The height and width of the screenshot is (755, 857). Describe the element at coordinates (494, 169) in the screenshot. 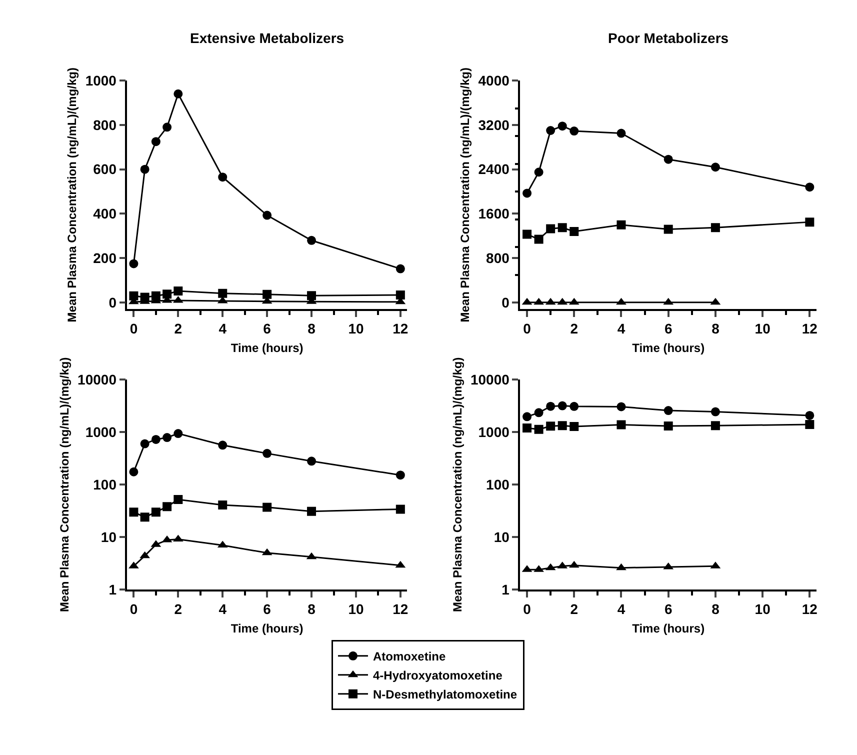

I see `y-tick-label: 2400` at that location.